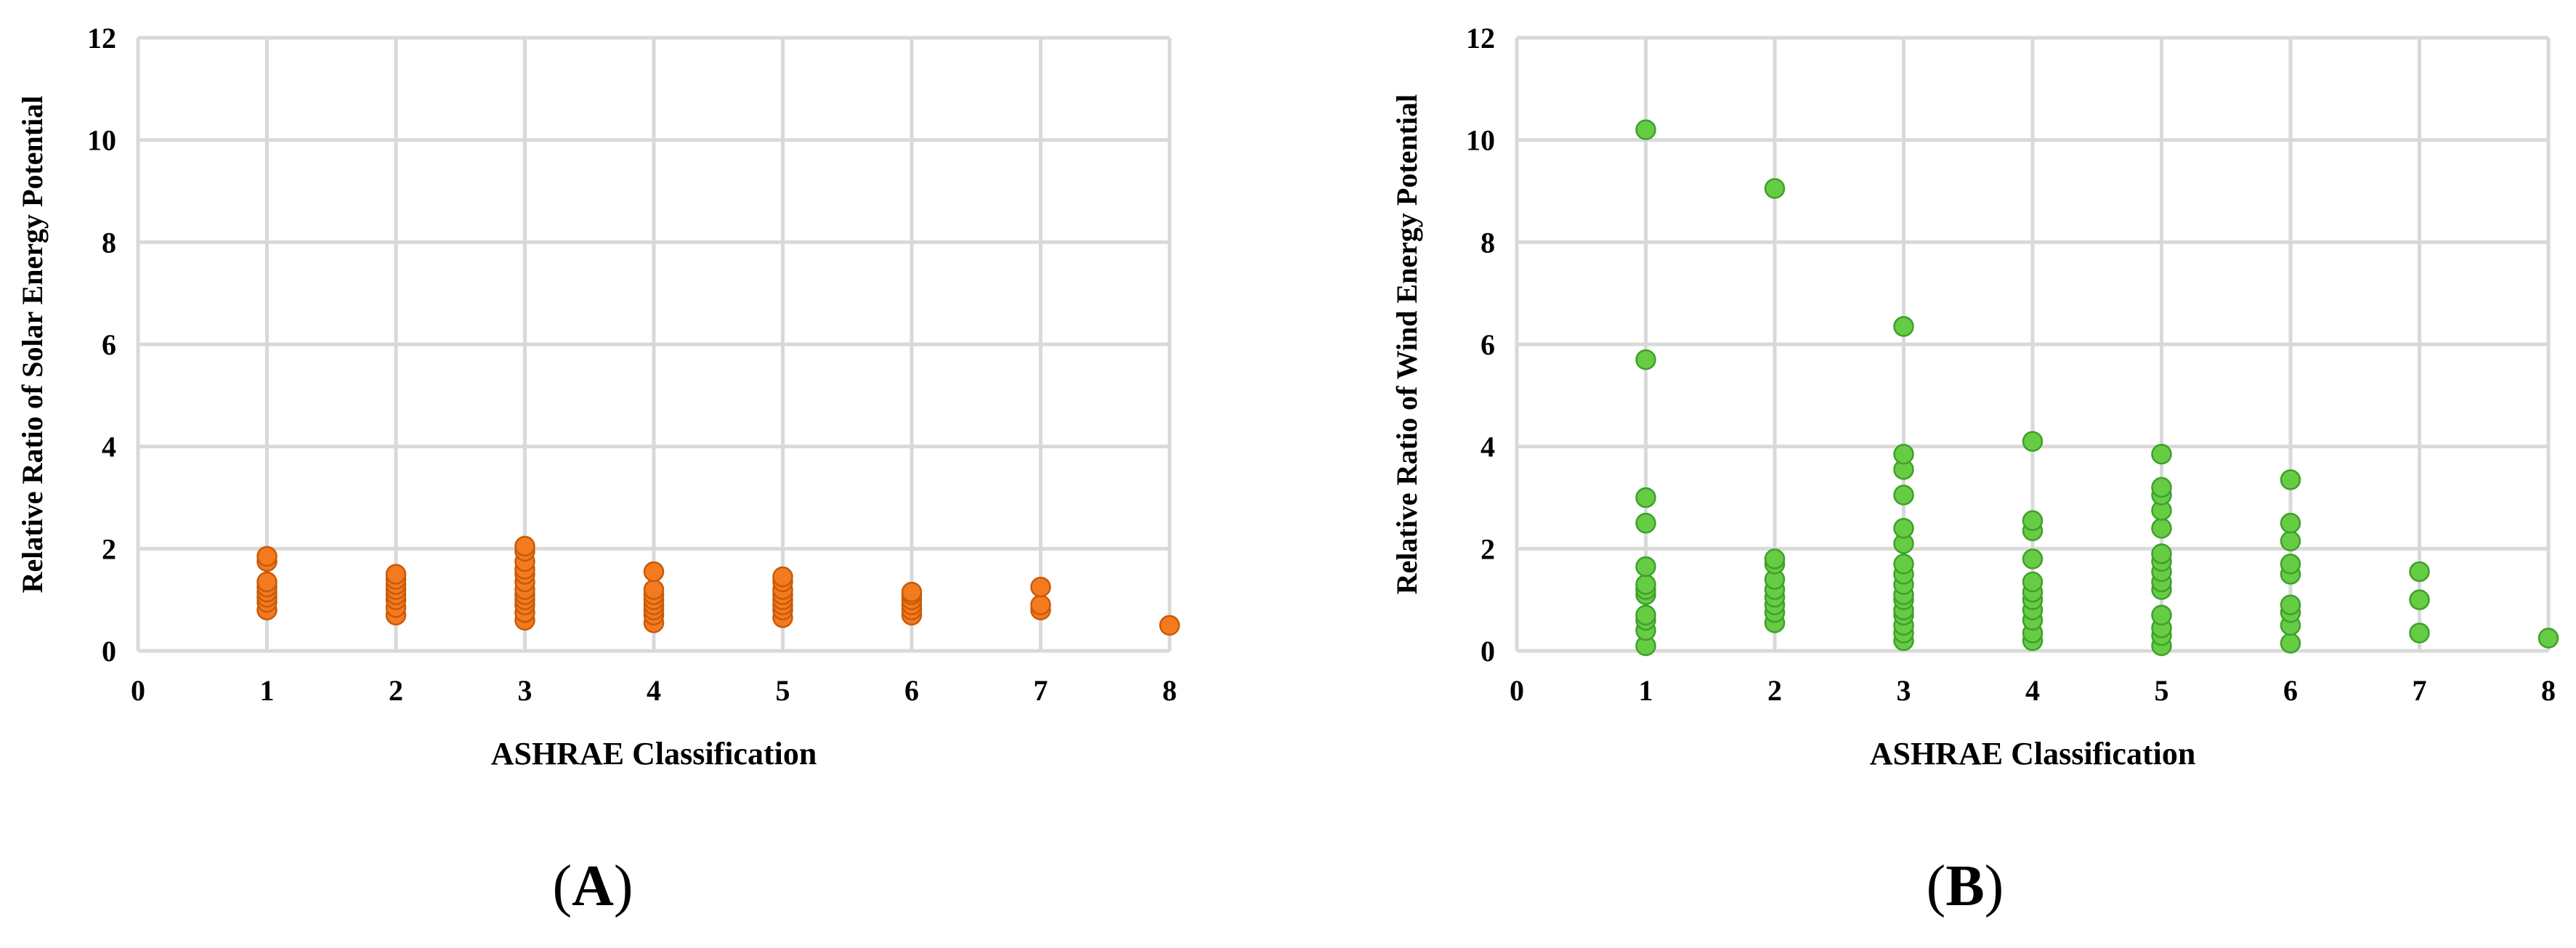  Describe the element at coordinates (2290, 691) in the screenshot. I see `wind-x-tick-label: 6` at that location.